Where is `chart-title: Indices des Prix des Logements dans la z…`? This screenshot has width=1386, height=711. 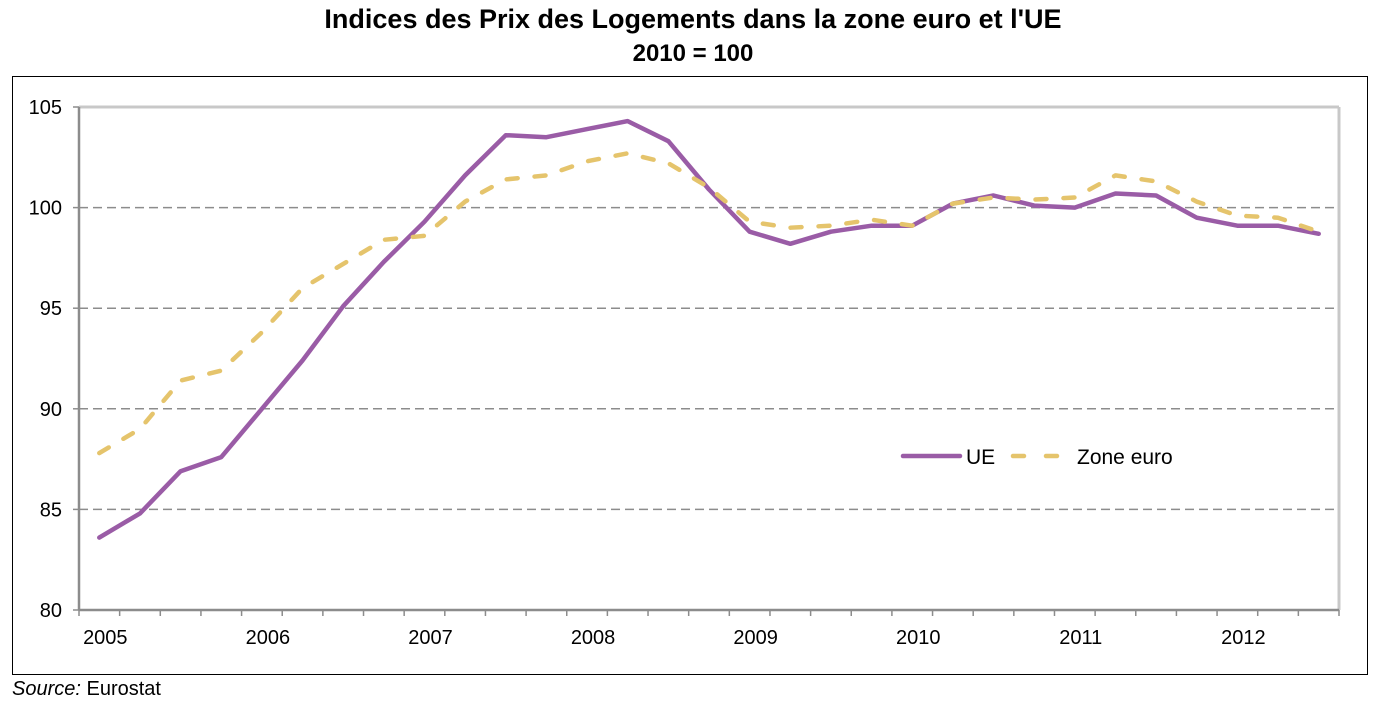 chart-title: Indices des Prix des Logements dans la z… is located at coordinates (693, 19).